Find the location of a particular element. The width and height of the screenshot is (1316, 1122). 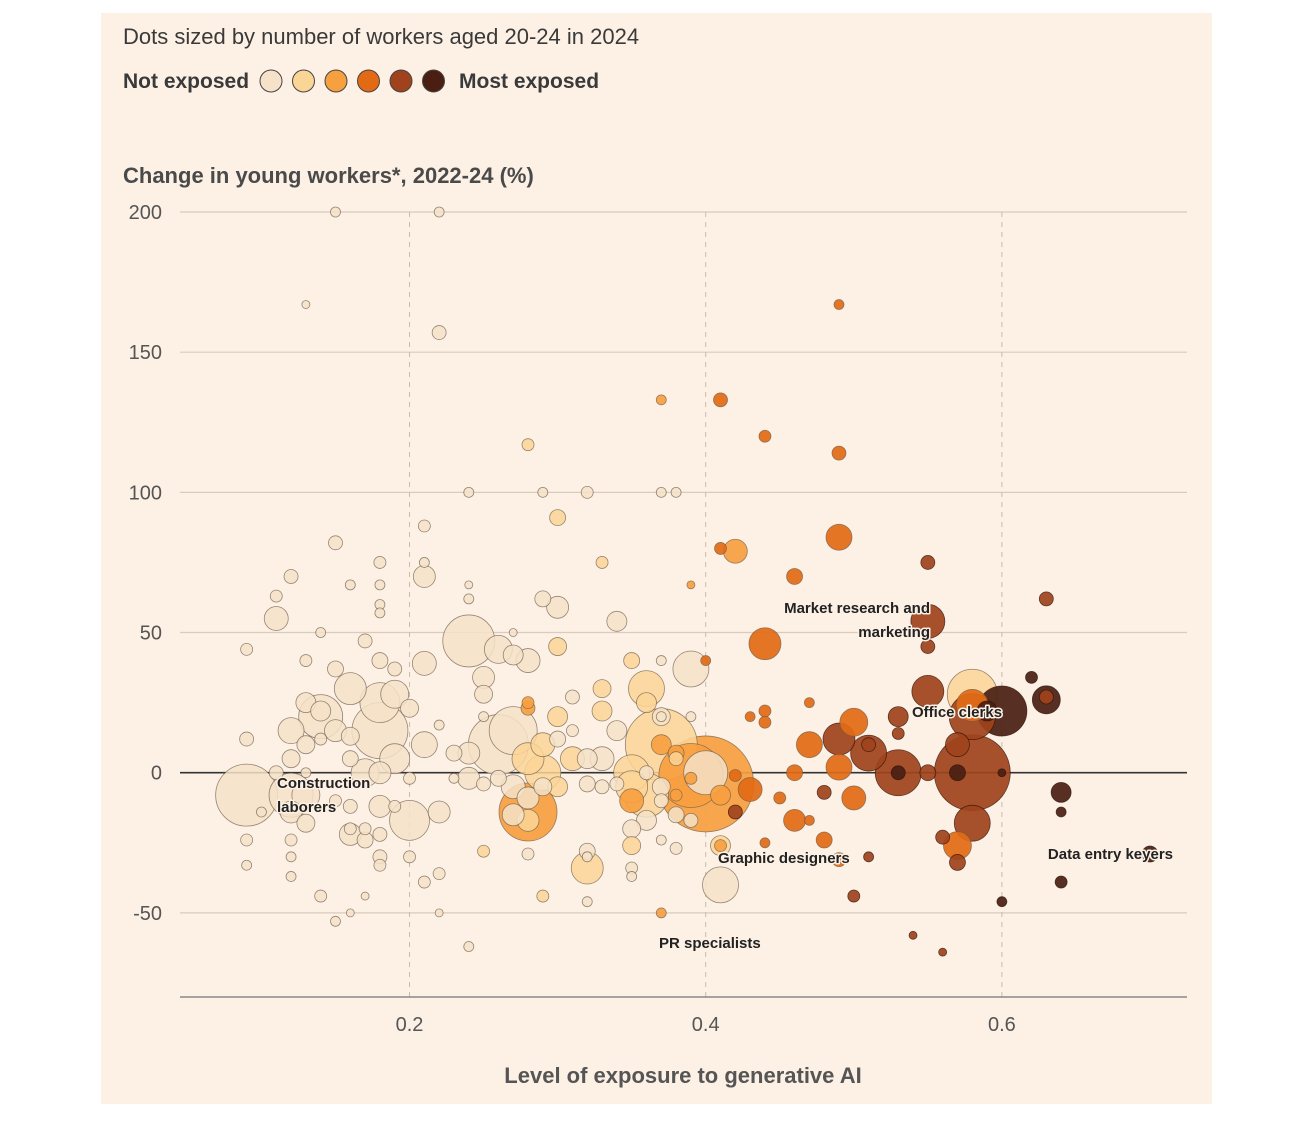

y-tick-label: 0 is located at coordinates (156, 774).